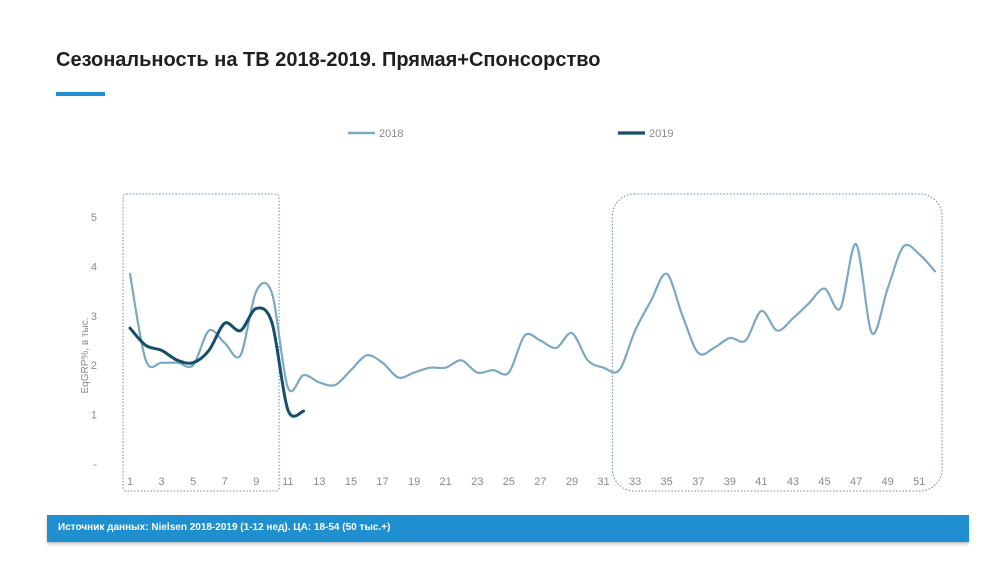 This screenshot has width=1000, height=563. Describe the element at coordinates (162, 482) in the screenshot. I see `x-tick-label: 3` at that location.